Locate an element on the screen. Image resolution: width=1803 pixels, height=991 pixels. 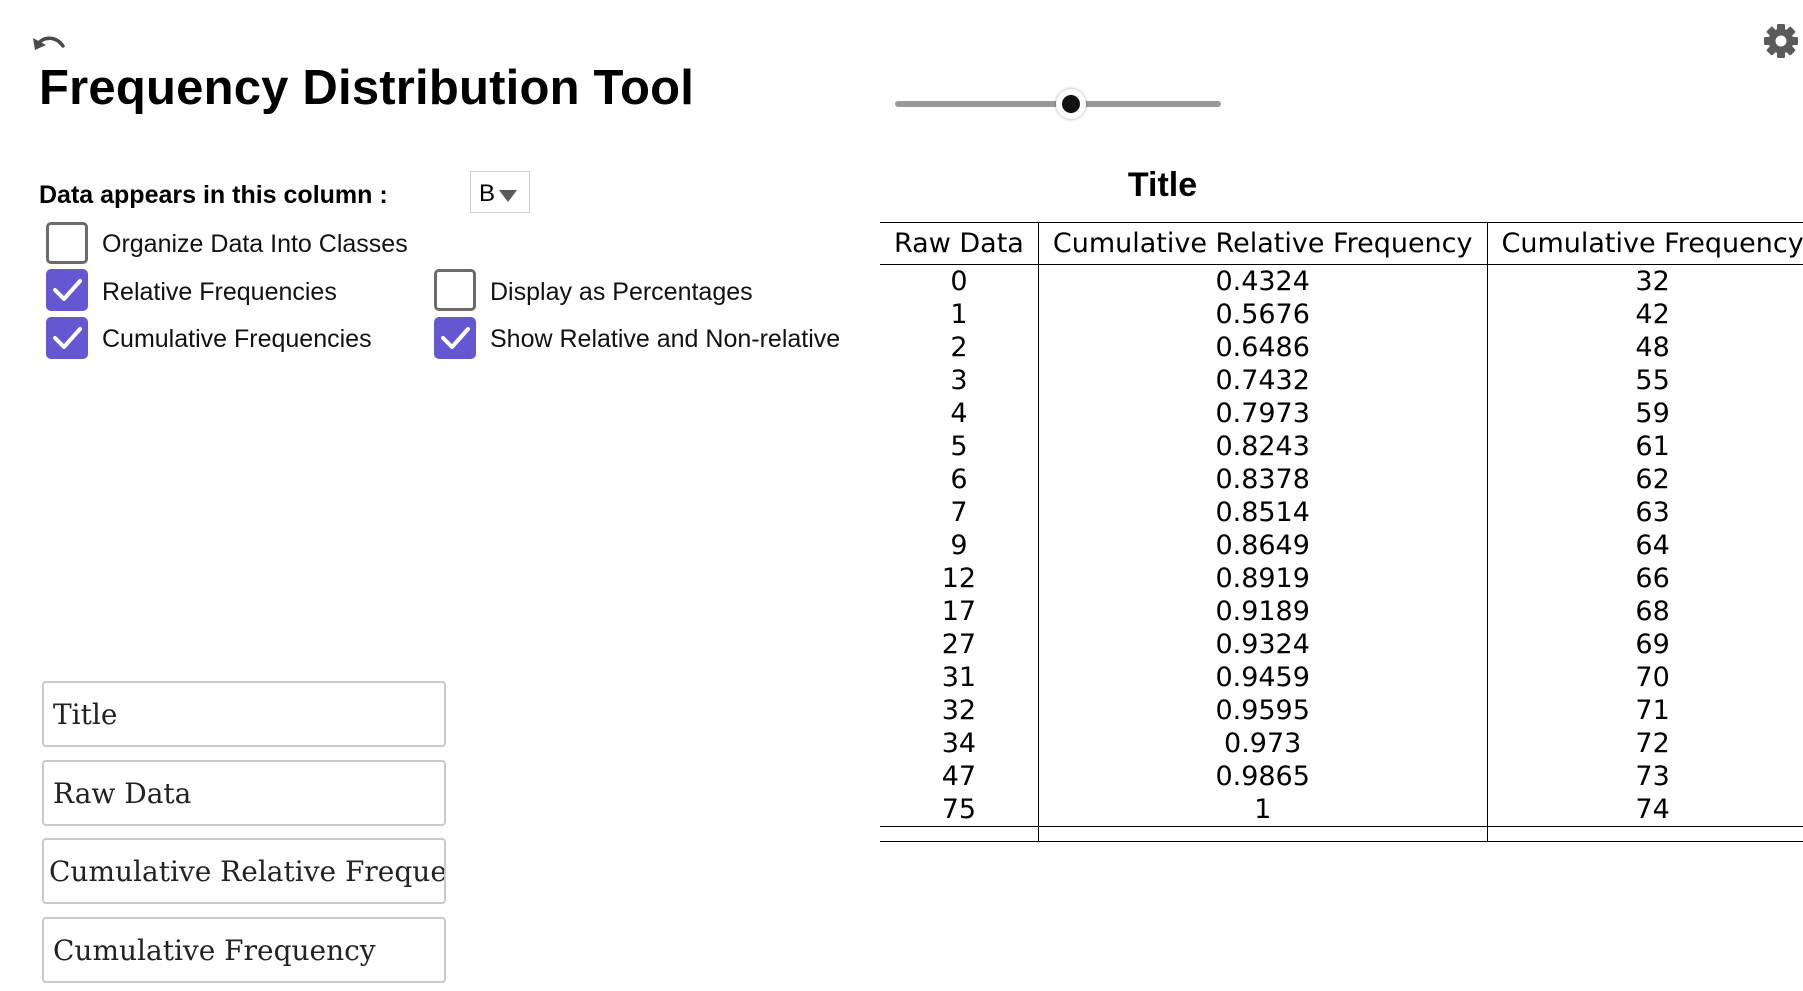
cumulative-relative-frequency-cell: 1 is located at coordinates (1262, 810).